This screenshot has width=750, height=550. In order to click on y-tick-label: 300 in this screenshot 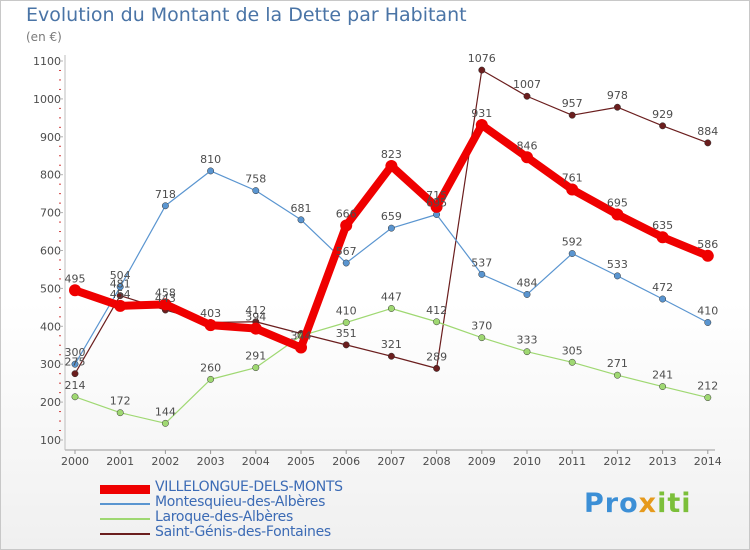, I will do `click(50, 364)`.